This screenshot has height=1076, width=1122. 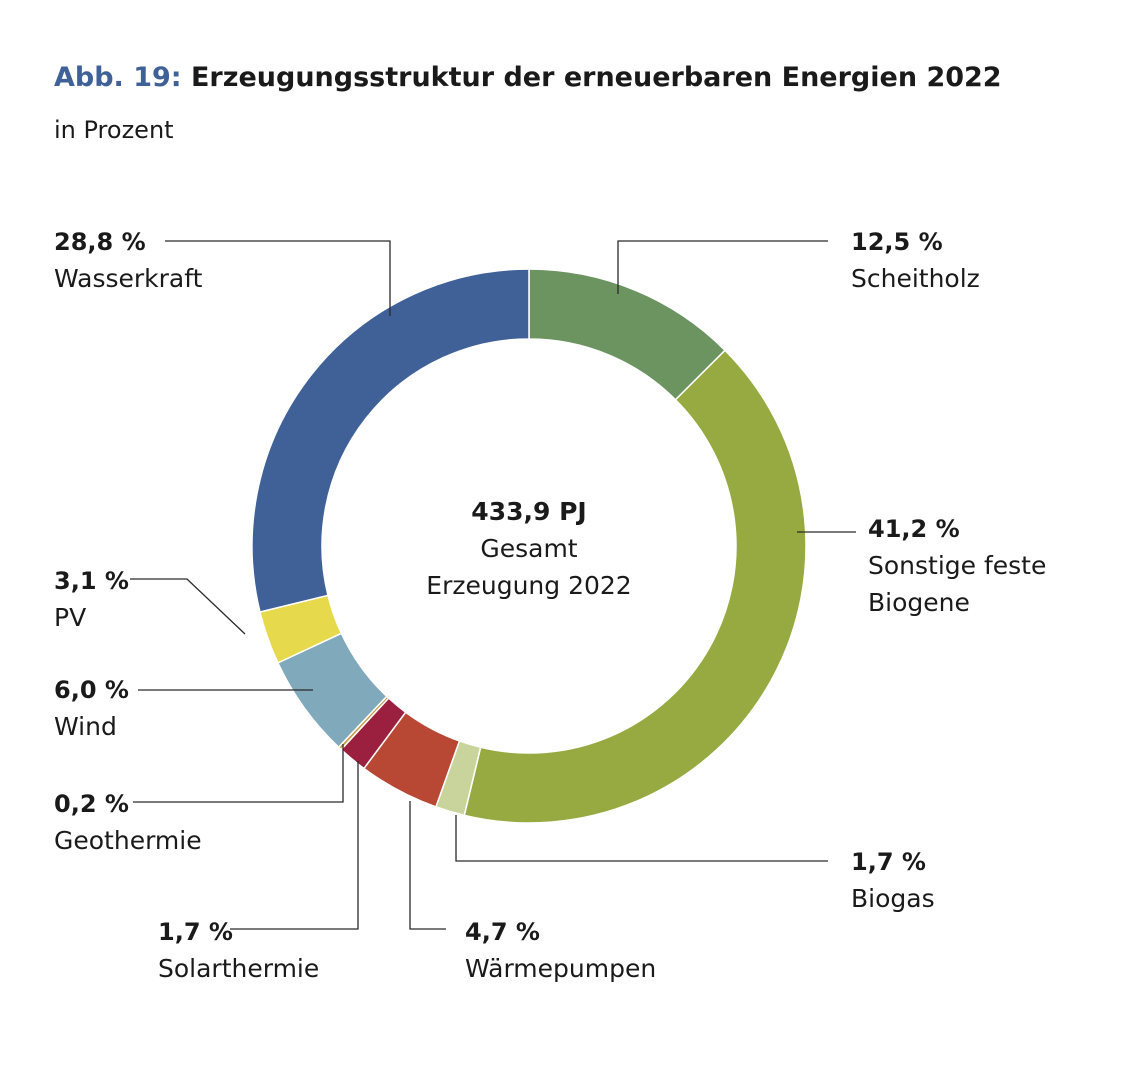 I want to click on value-label-sonstige-feste-biogene: 41,2 %, so click(x=914, y=529).